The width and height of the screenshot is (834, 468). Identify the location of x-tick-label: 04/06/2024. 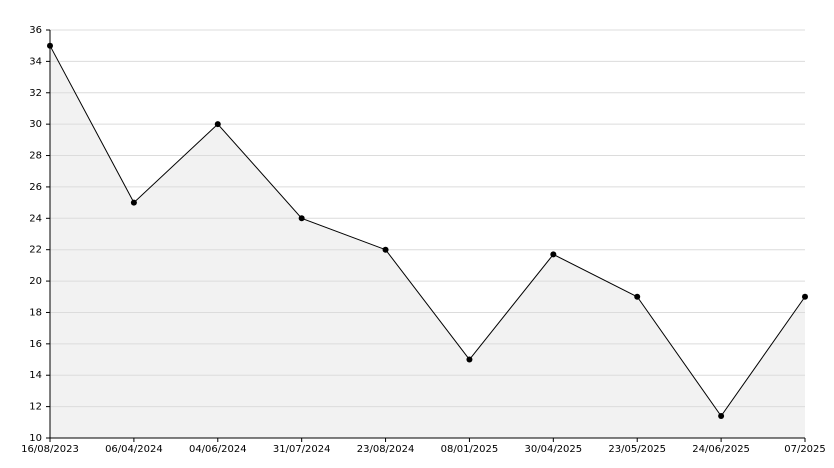
(218, 449).